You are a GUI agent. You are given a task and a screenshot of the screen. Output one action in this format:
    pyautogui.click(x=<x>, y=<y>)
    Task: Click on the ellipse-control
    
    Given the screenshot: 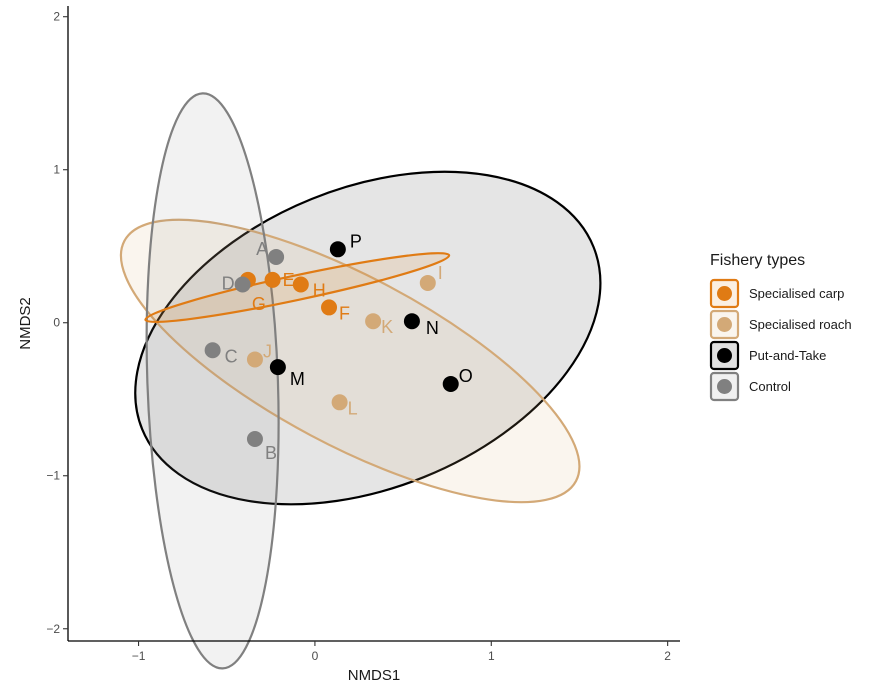 What is the action you would take?
    pyautogui.click(x=212, y=381)
    